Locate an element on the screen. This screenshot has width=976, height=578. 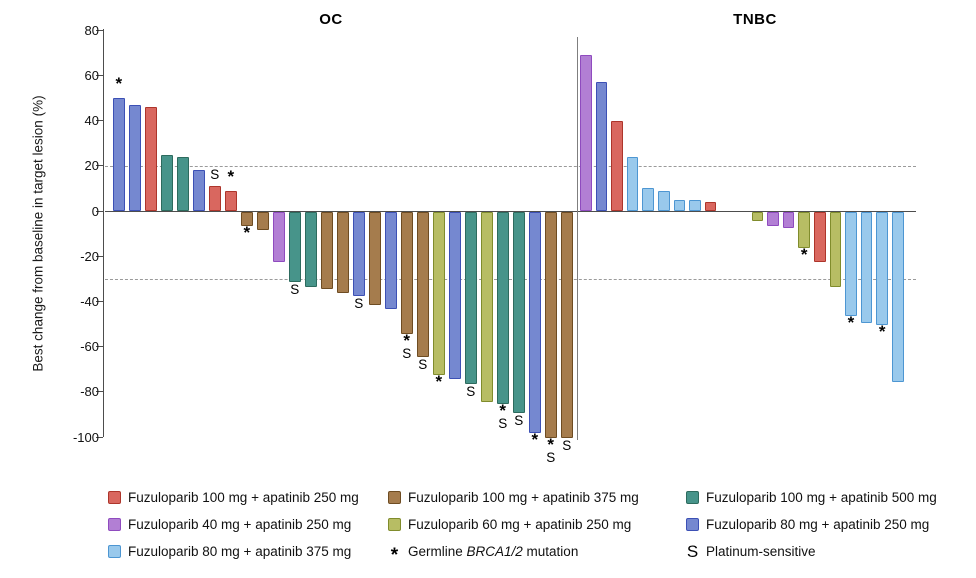
legend-label-gene: BRCA1/2 is located at coordinates (494, 551).